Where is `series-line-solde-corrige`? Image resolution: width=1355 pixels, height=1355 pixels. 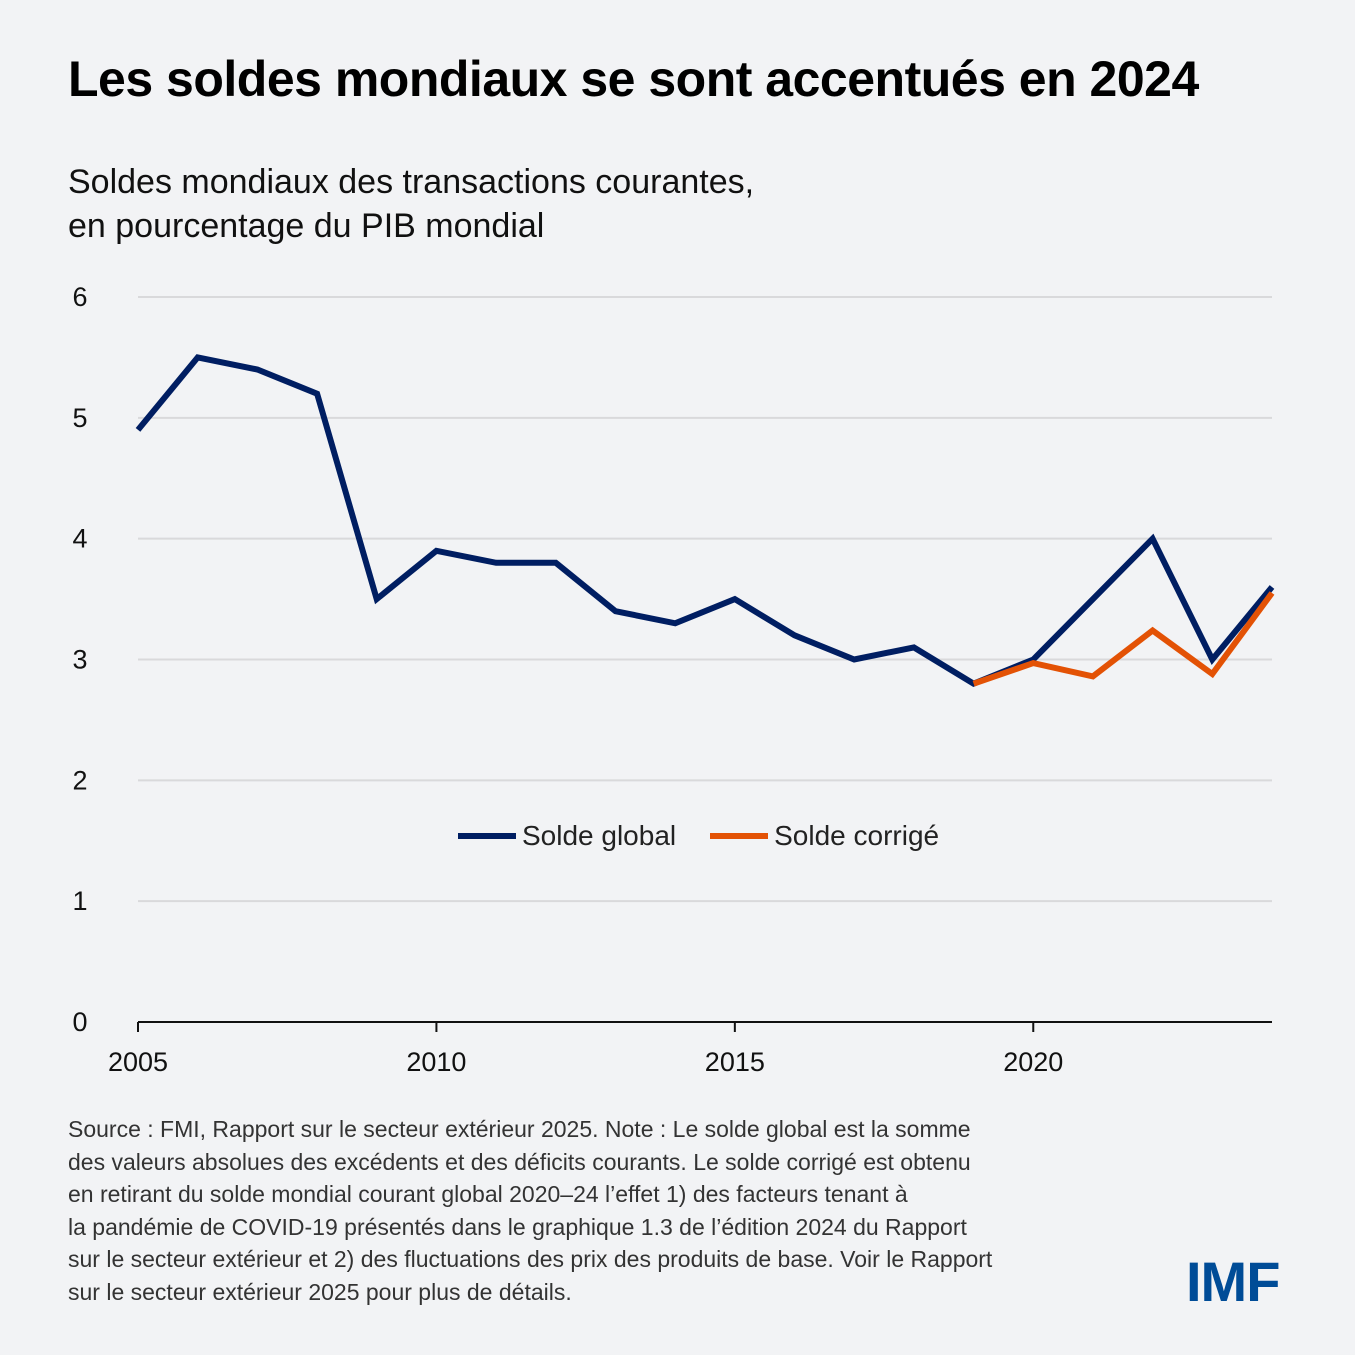
series-line-solde-corrige is located at coordinates (1123, 639).